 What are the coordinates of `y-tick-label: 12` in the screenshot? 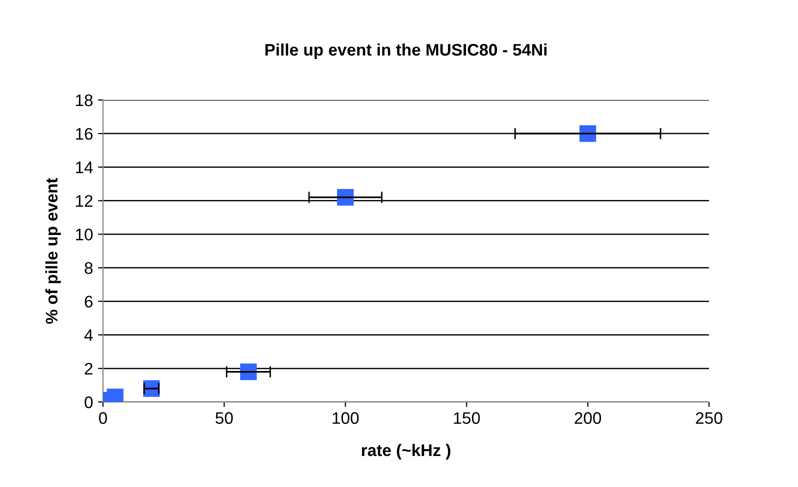 It's located at (84, 201).